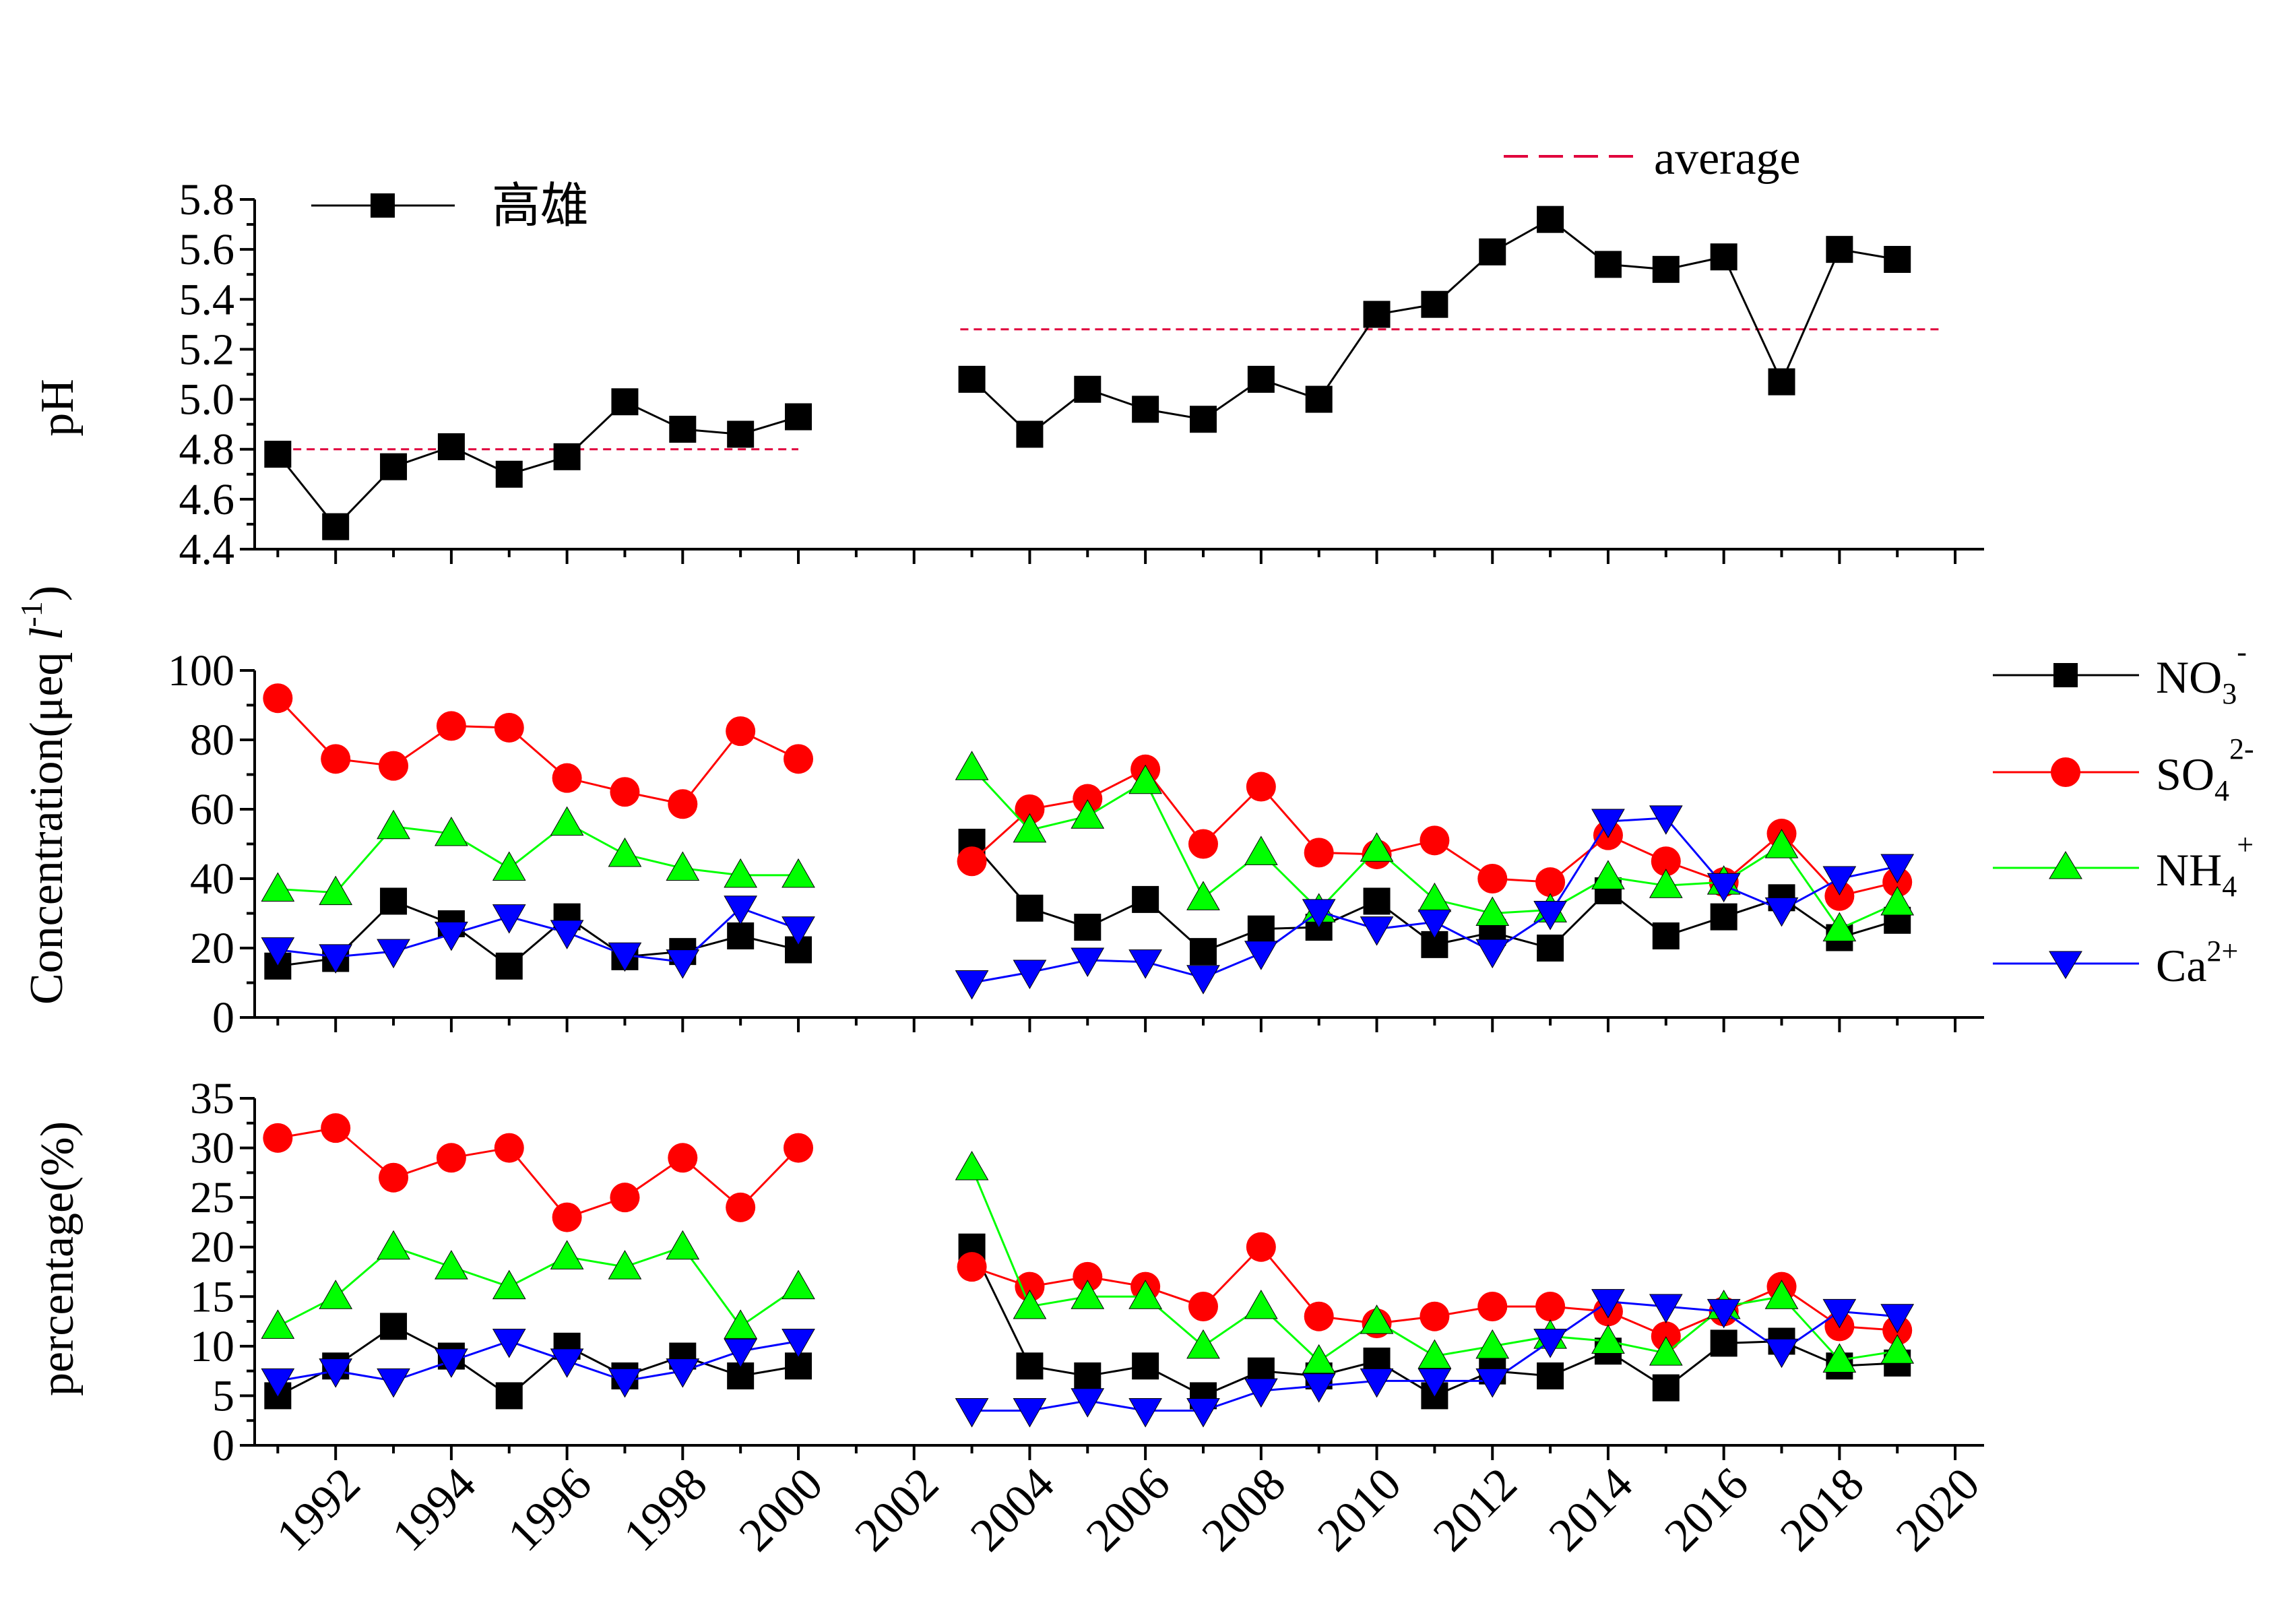 The image size is (2296, 1603). Describe the element at coordinates (2115, 963) in the screenshot. I see `legend-ca: Ca2+` at that location.